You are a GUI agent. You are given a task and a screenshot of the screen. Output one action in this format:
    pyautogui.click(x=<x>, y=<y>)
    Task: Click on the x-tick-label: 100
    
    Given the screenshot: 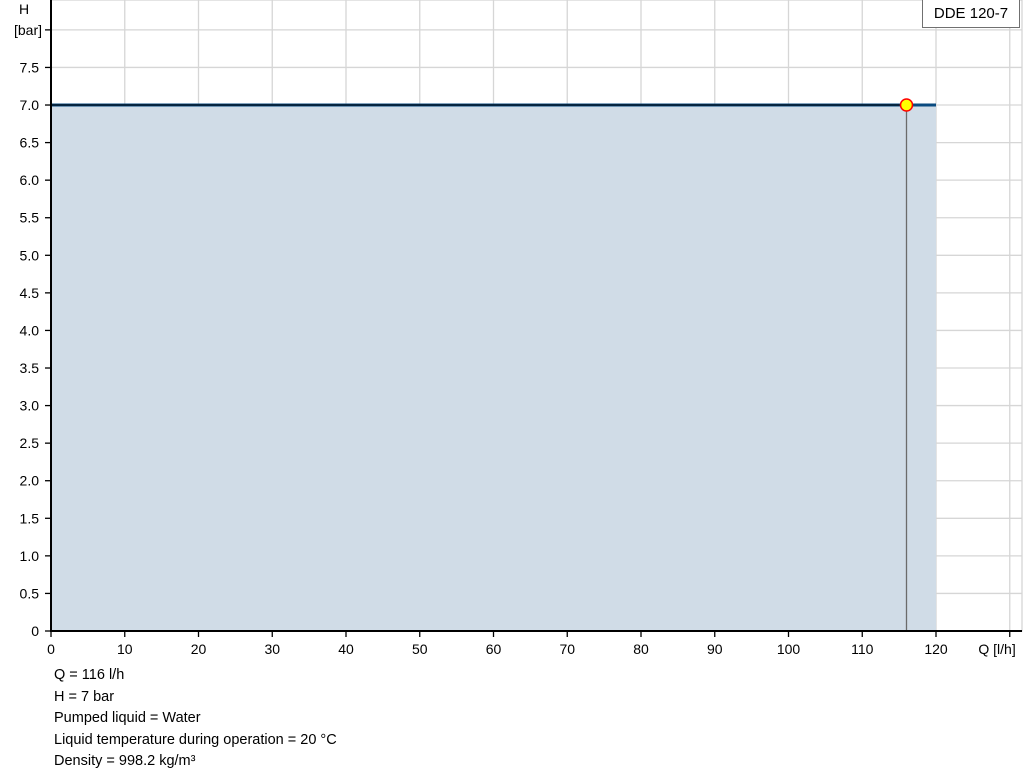 What is the action you would take?
    pyautogui.click(x=789, y=649)
    